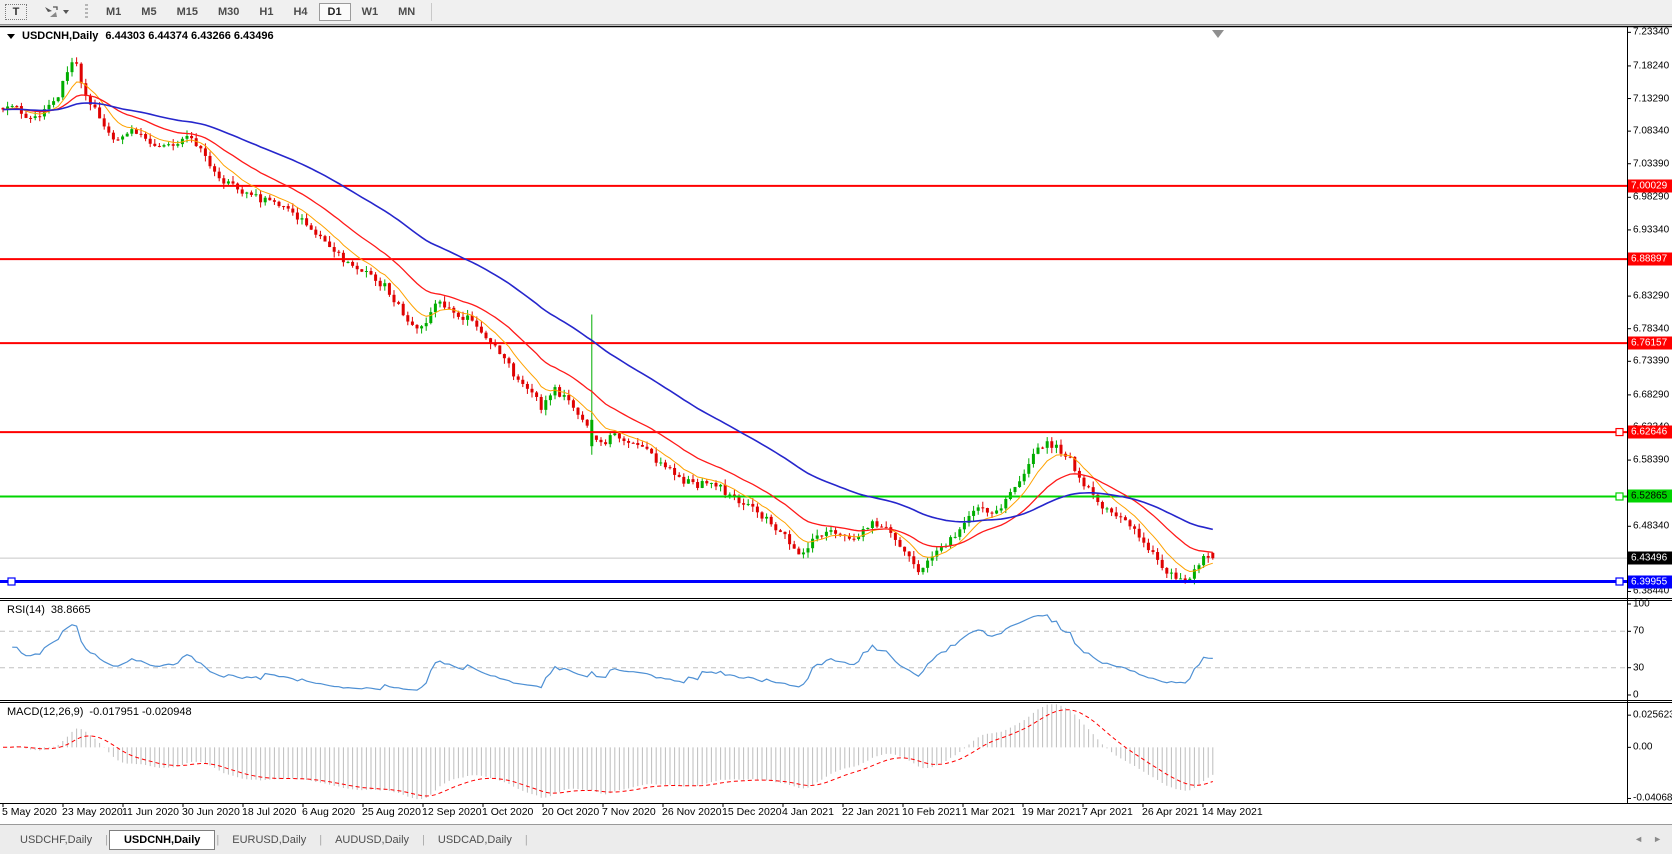 Image resolution: width=1672 pixels, height=854 pixels. I want to click on tab-scroll-right-icon: ►, so click(1657, 839).